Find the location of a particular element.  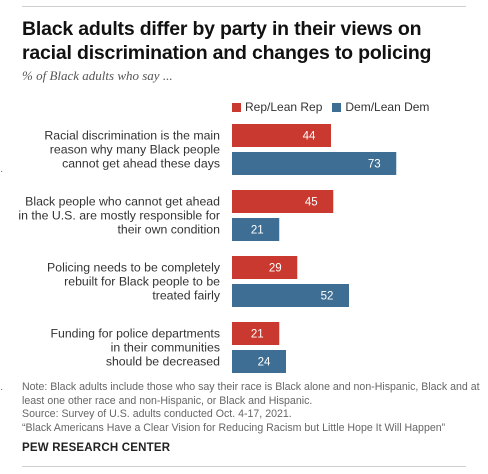

legend-item-rep: Rep/Lean Rep is located at coordinates (277, 107).